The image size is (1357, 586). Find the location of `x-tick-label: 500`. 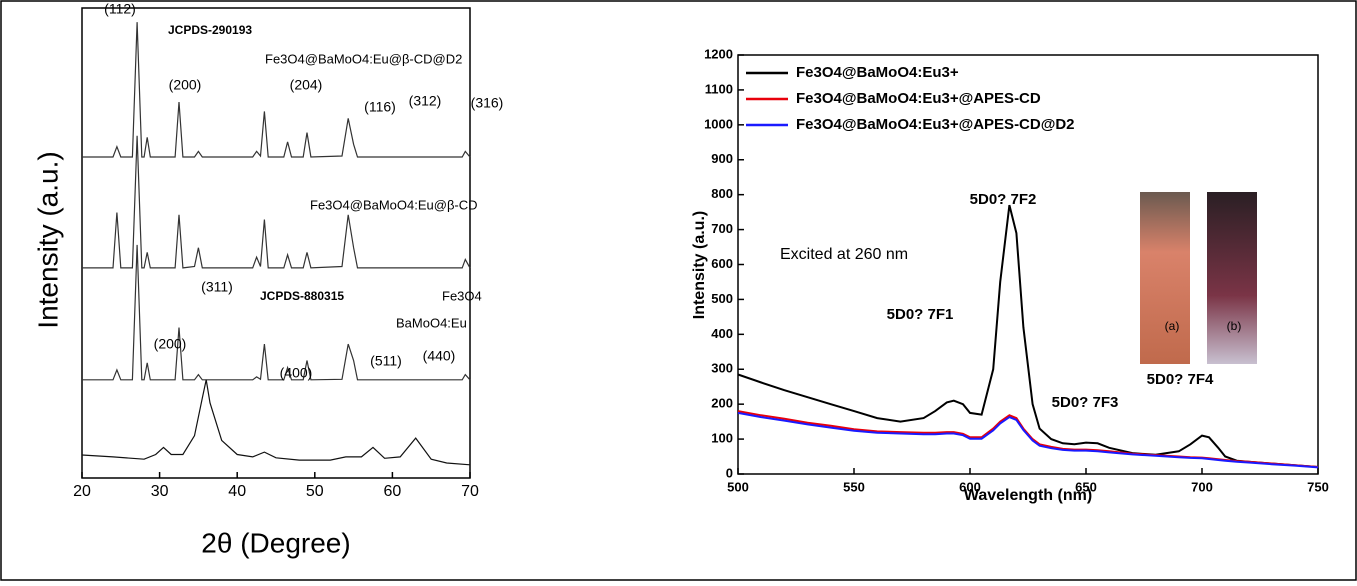

x-tick-label: 500 is located at coordinates (738, 486).